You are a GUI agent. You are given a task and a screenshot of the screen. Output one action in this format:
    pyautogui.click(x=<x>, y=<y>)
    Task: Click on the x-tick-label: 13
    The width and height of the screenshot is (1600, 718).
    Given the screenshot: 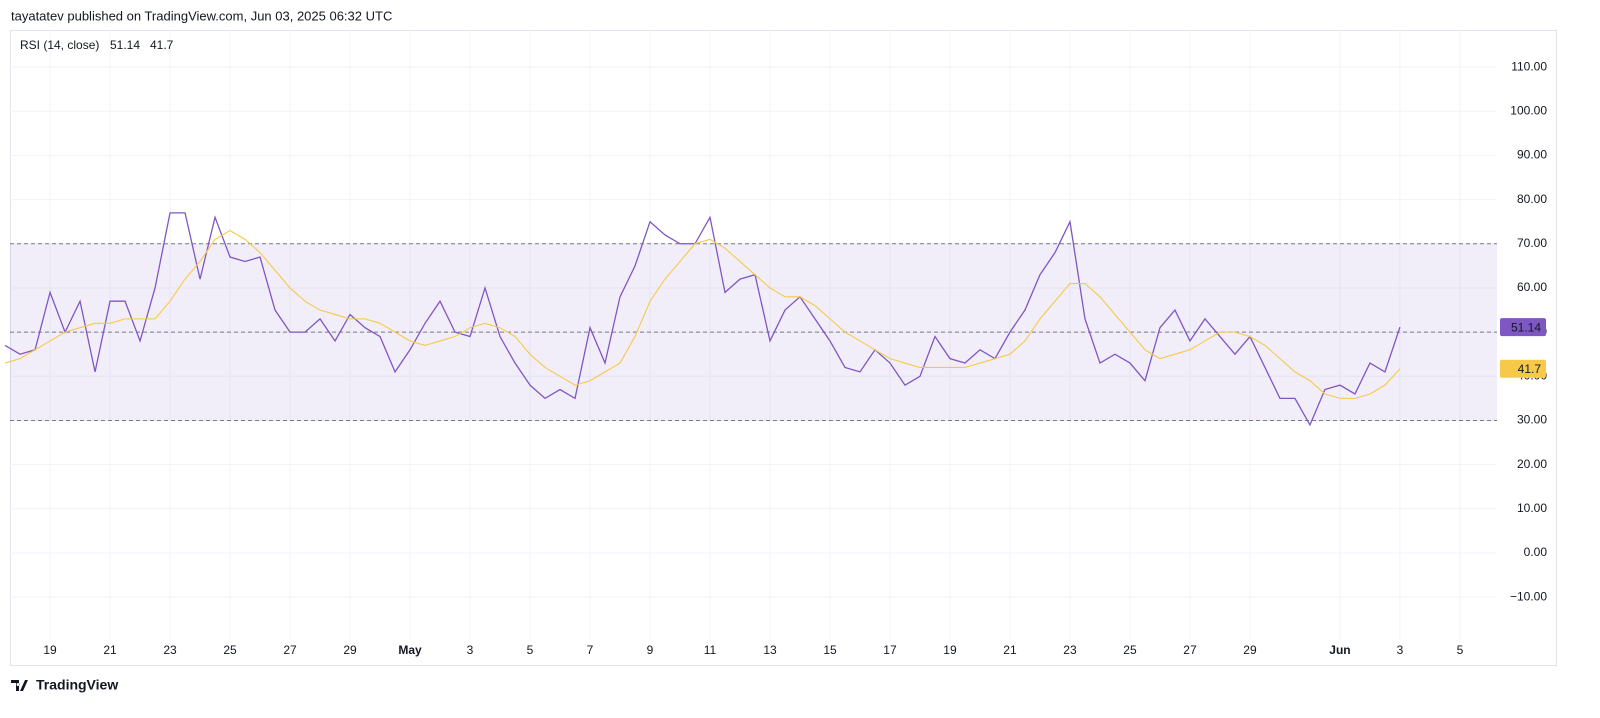 What is the action you would take?
    pyautogui.click(x=770, y=650)
    